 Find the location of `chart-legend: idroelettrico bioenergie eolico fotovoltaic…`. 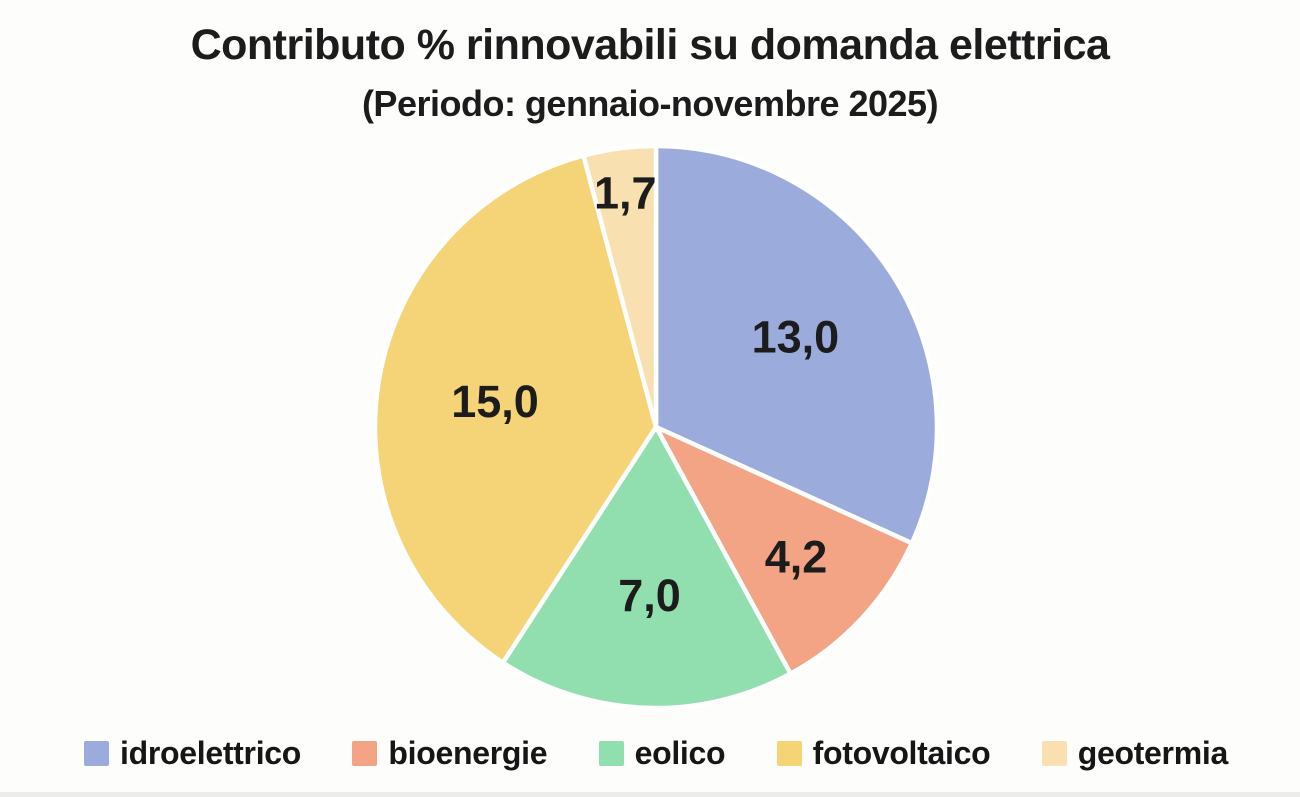

chart-legend: idroelettrico bioenergie eolico fotovoltaic… is located at coordinates (656, 753).